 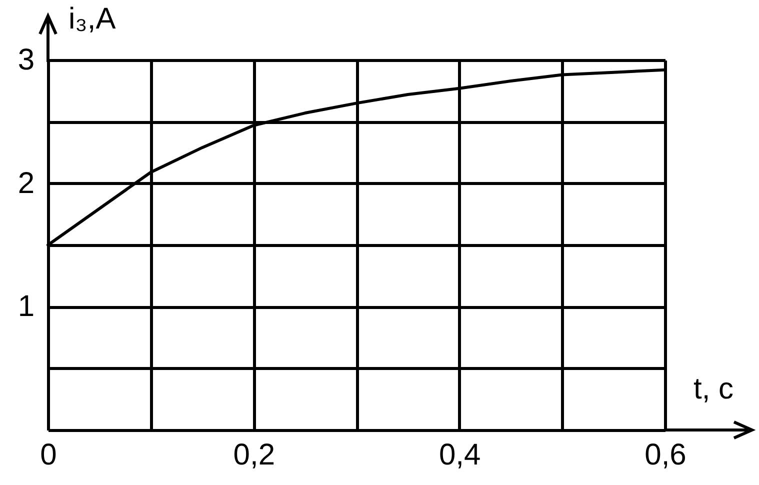 I want to click on y-tick-label: 3, so click(x=26, y=60).